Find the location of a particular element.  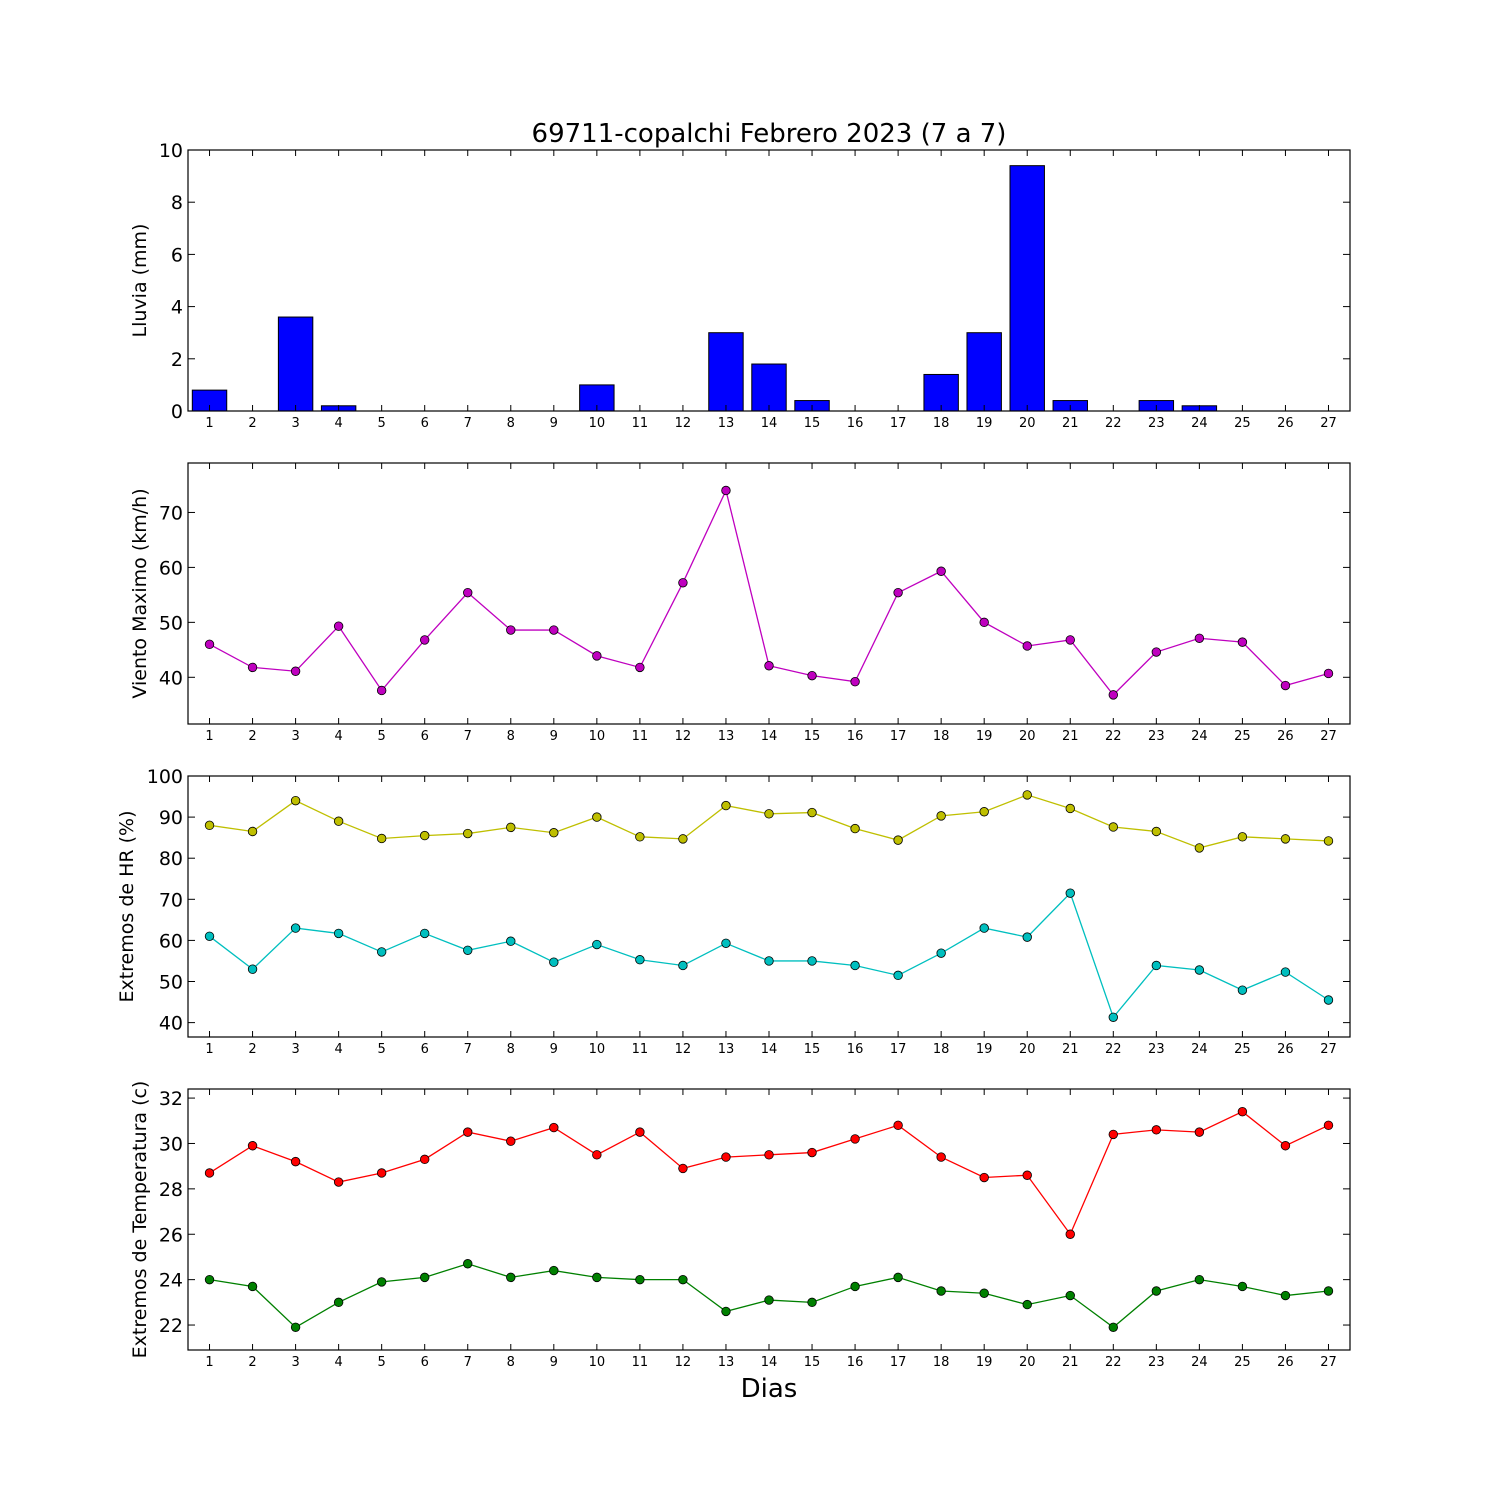

x-tick-label: 27 is located at coordinates (1328, 736).